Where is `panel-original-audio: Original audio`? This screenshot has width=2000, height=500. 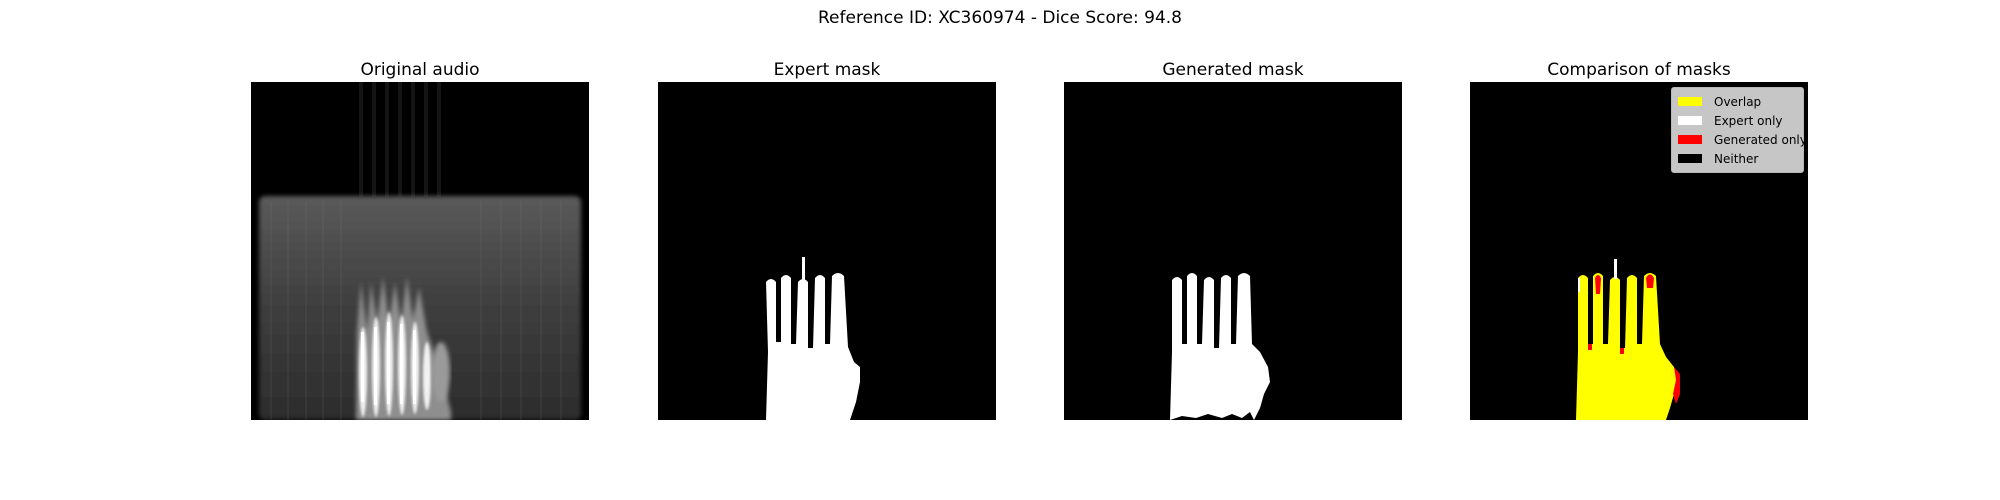
panel-original-audio: Original audio is located at coordinates (420, 239).